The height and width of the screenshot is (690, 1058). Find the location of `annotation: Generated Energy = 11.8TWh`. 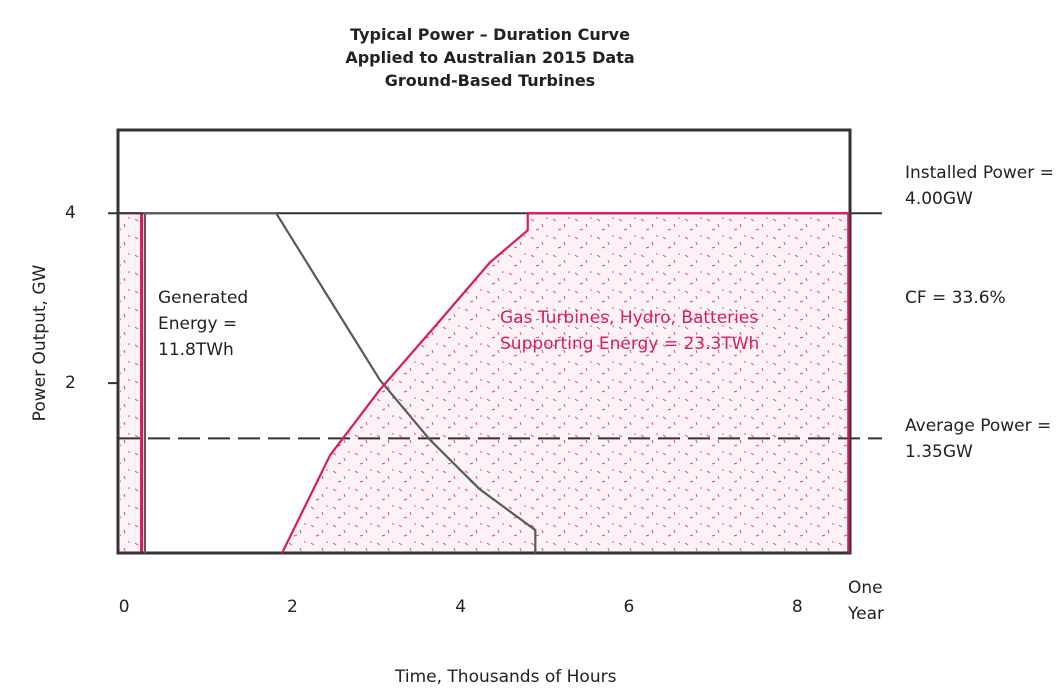

annotation: Generated Energy = 11.8TWh is located at coordinates (203, 324).